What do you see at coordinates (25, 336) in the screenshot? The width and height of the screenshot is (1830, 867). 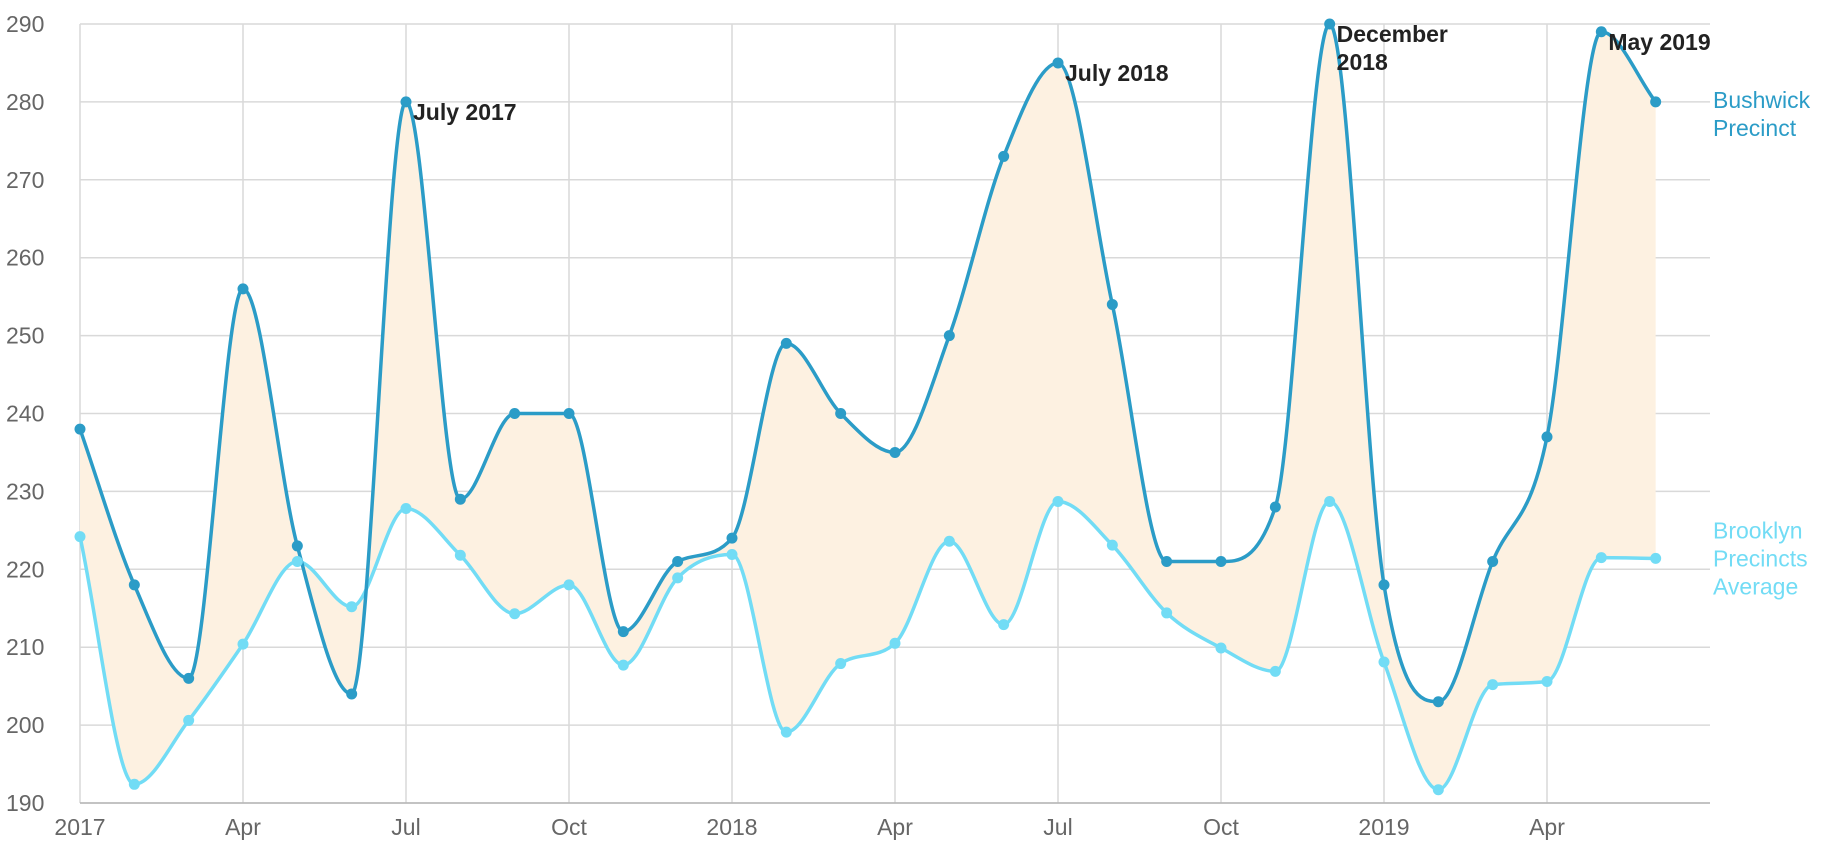 I see `y-tick-label: 250` at bounding box center [25, 336].